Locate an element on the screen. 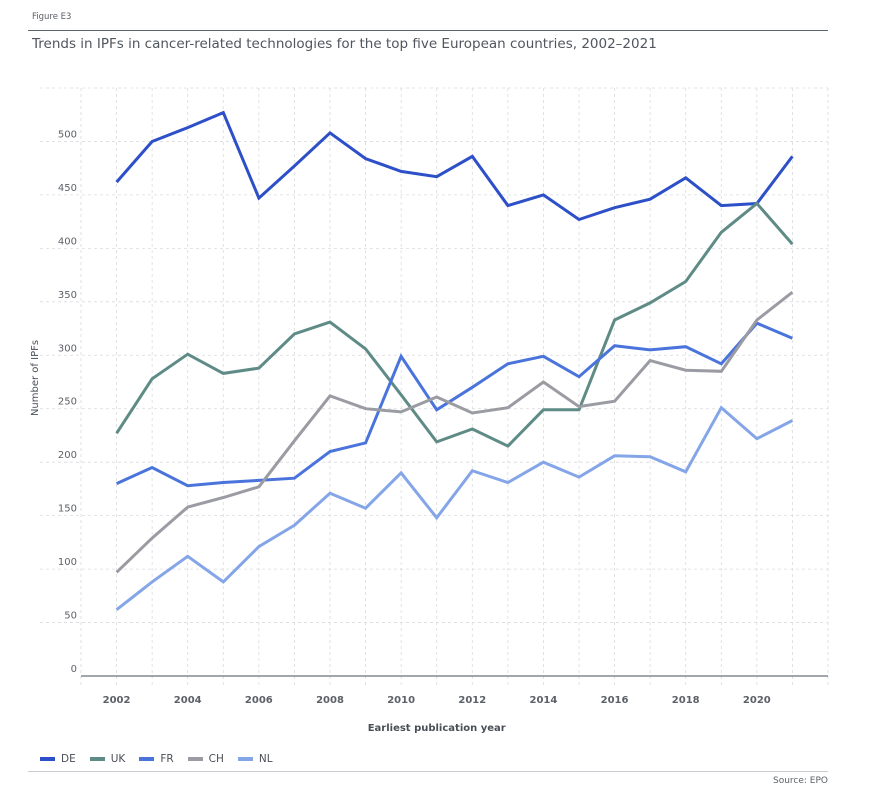 The image size is (881, 808). x-axis-label: Earliest publication year is located at coordinates (437, 728).